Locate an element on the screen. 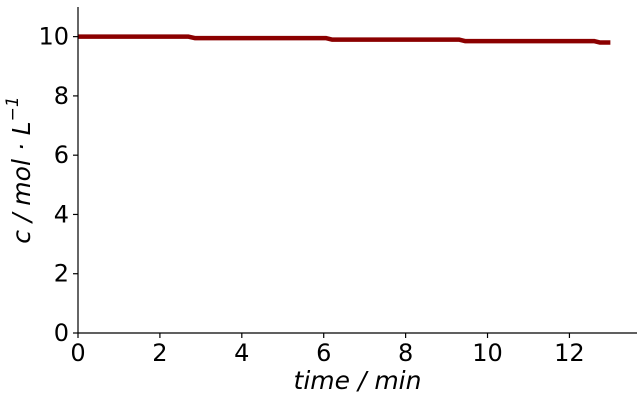 The width and height of the screenshot is (643, 400). x-tick-label: 4 is located at coordinates (241, 353).